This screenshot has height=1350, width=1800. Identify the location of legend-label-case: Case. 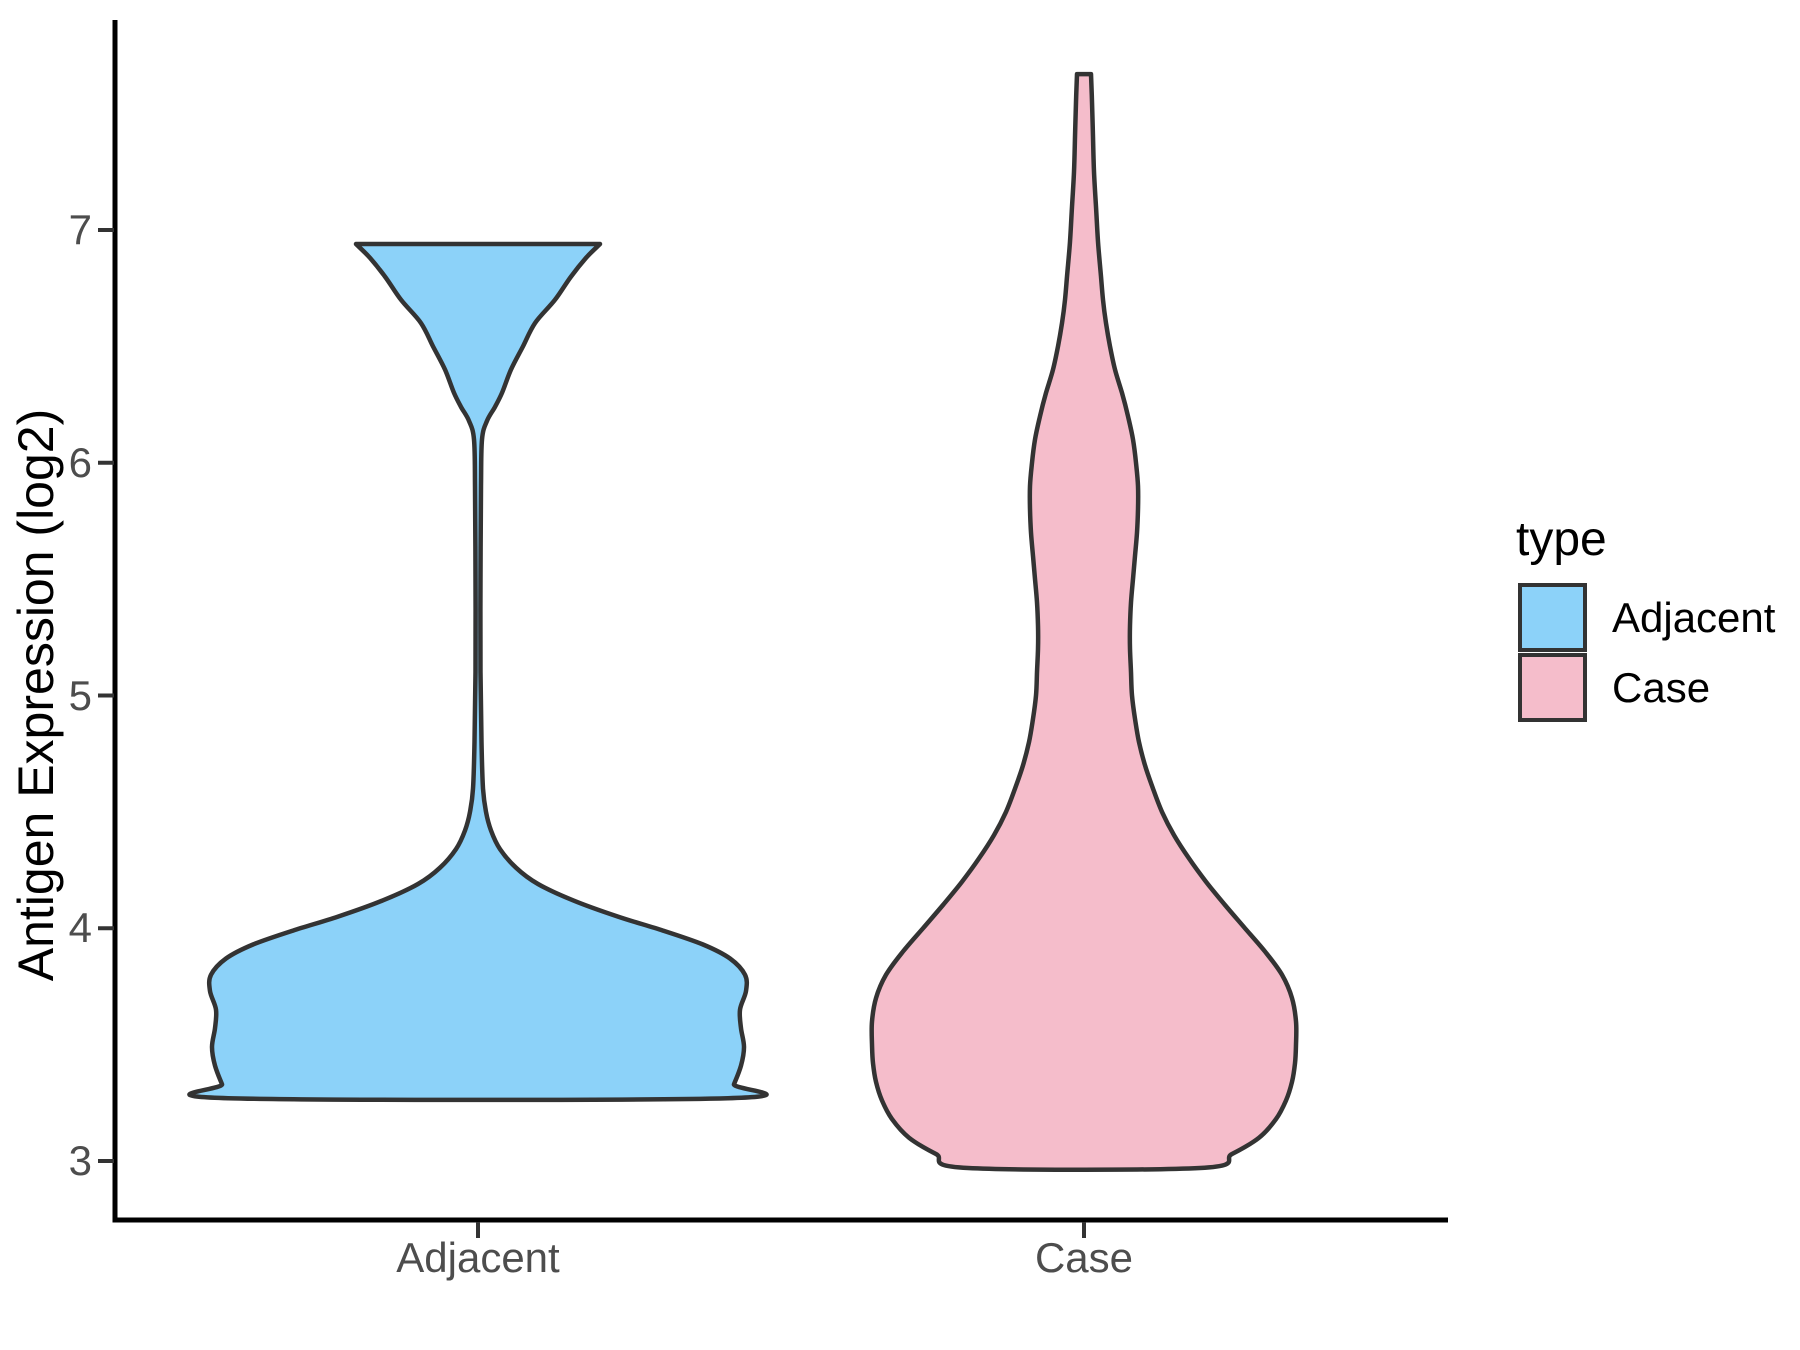
(1661, 687).